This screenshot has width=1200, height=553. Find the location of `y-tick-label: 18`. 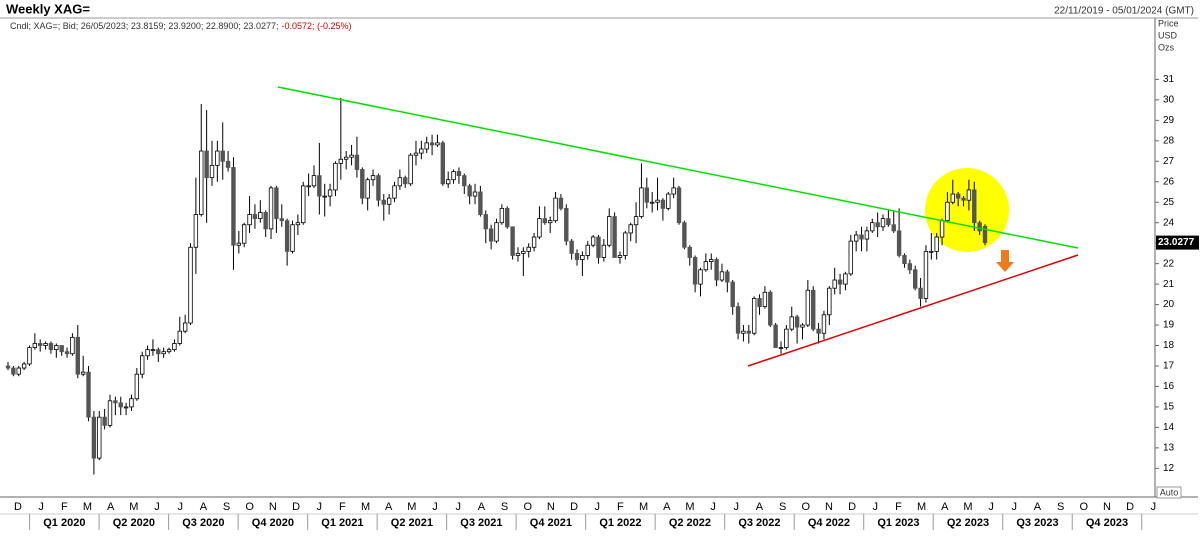

y-tick-label: 18 is located at coordinates (1169, 345).